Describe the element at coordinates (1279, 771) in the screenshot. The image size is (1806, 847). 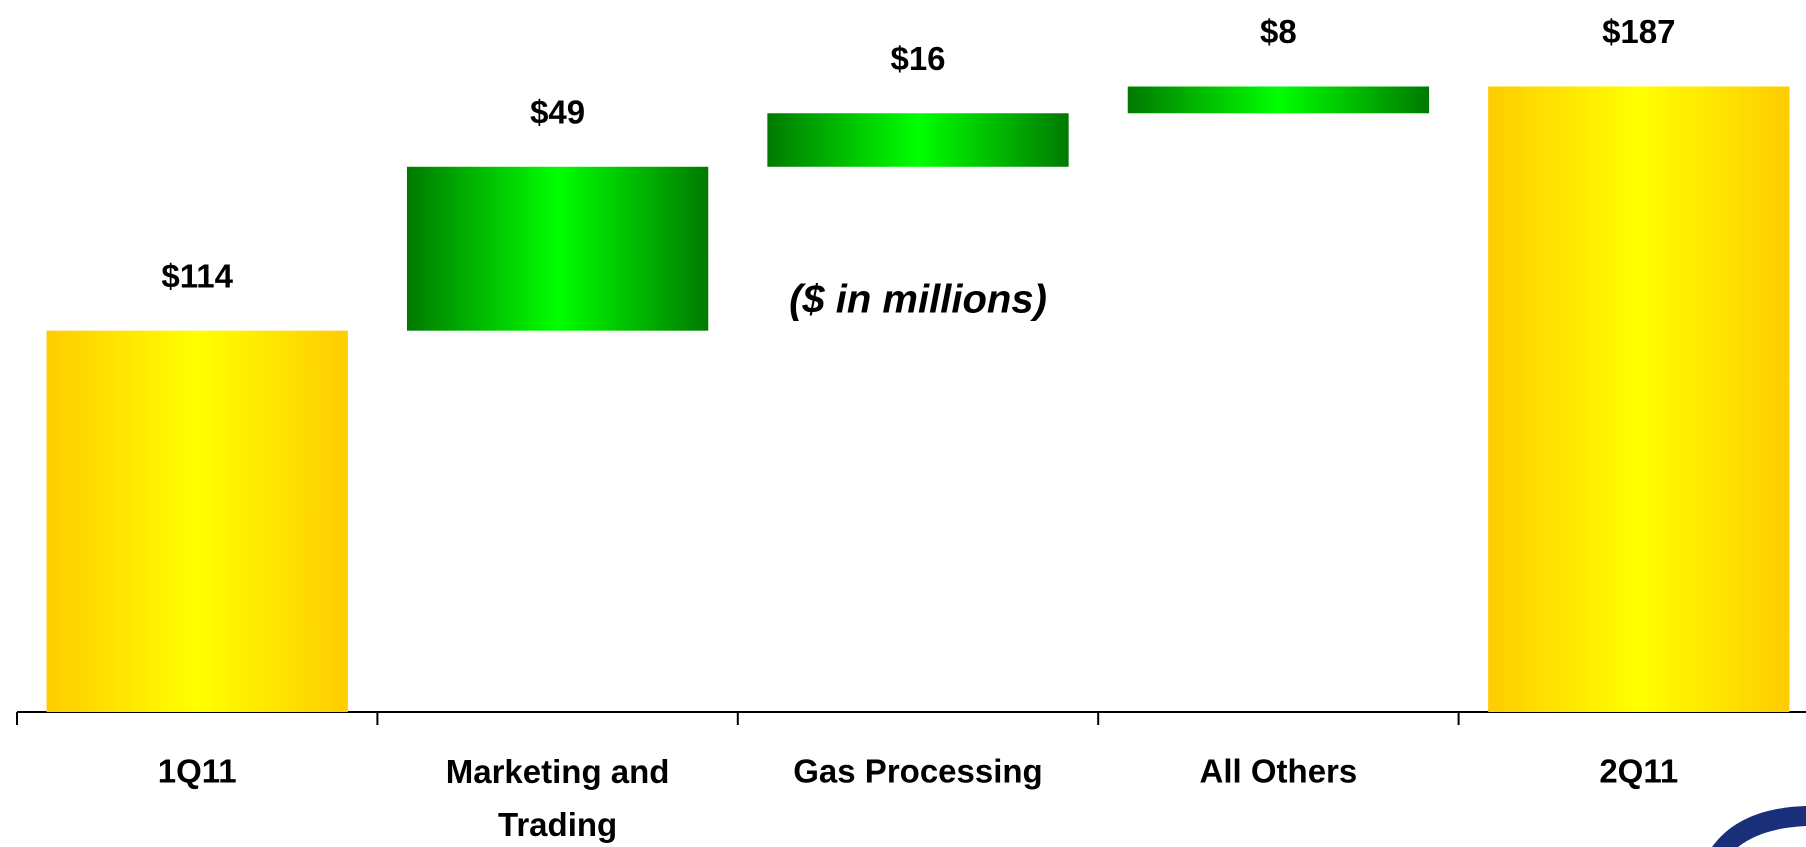
I see `x-tick-label: All Others` at that location.